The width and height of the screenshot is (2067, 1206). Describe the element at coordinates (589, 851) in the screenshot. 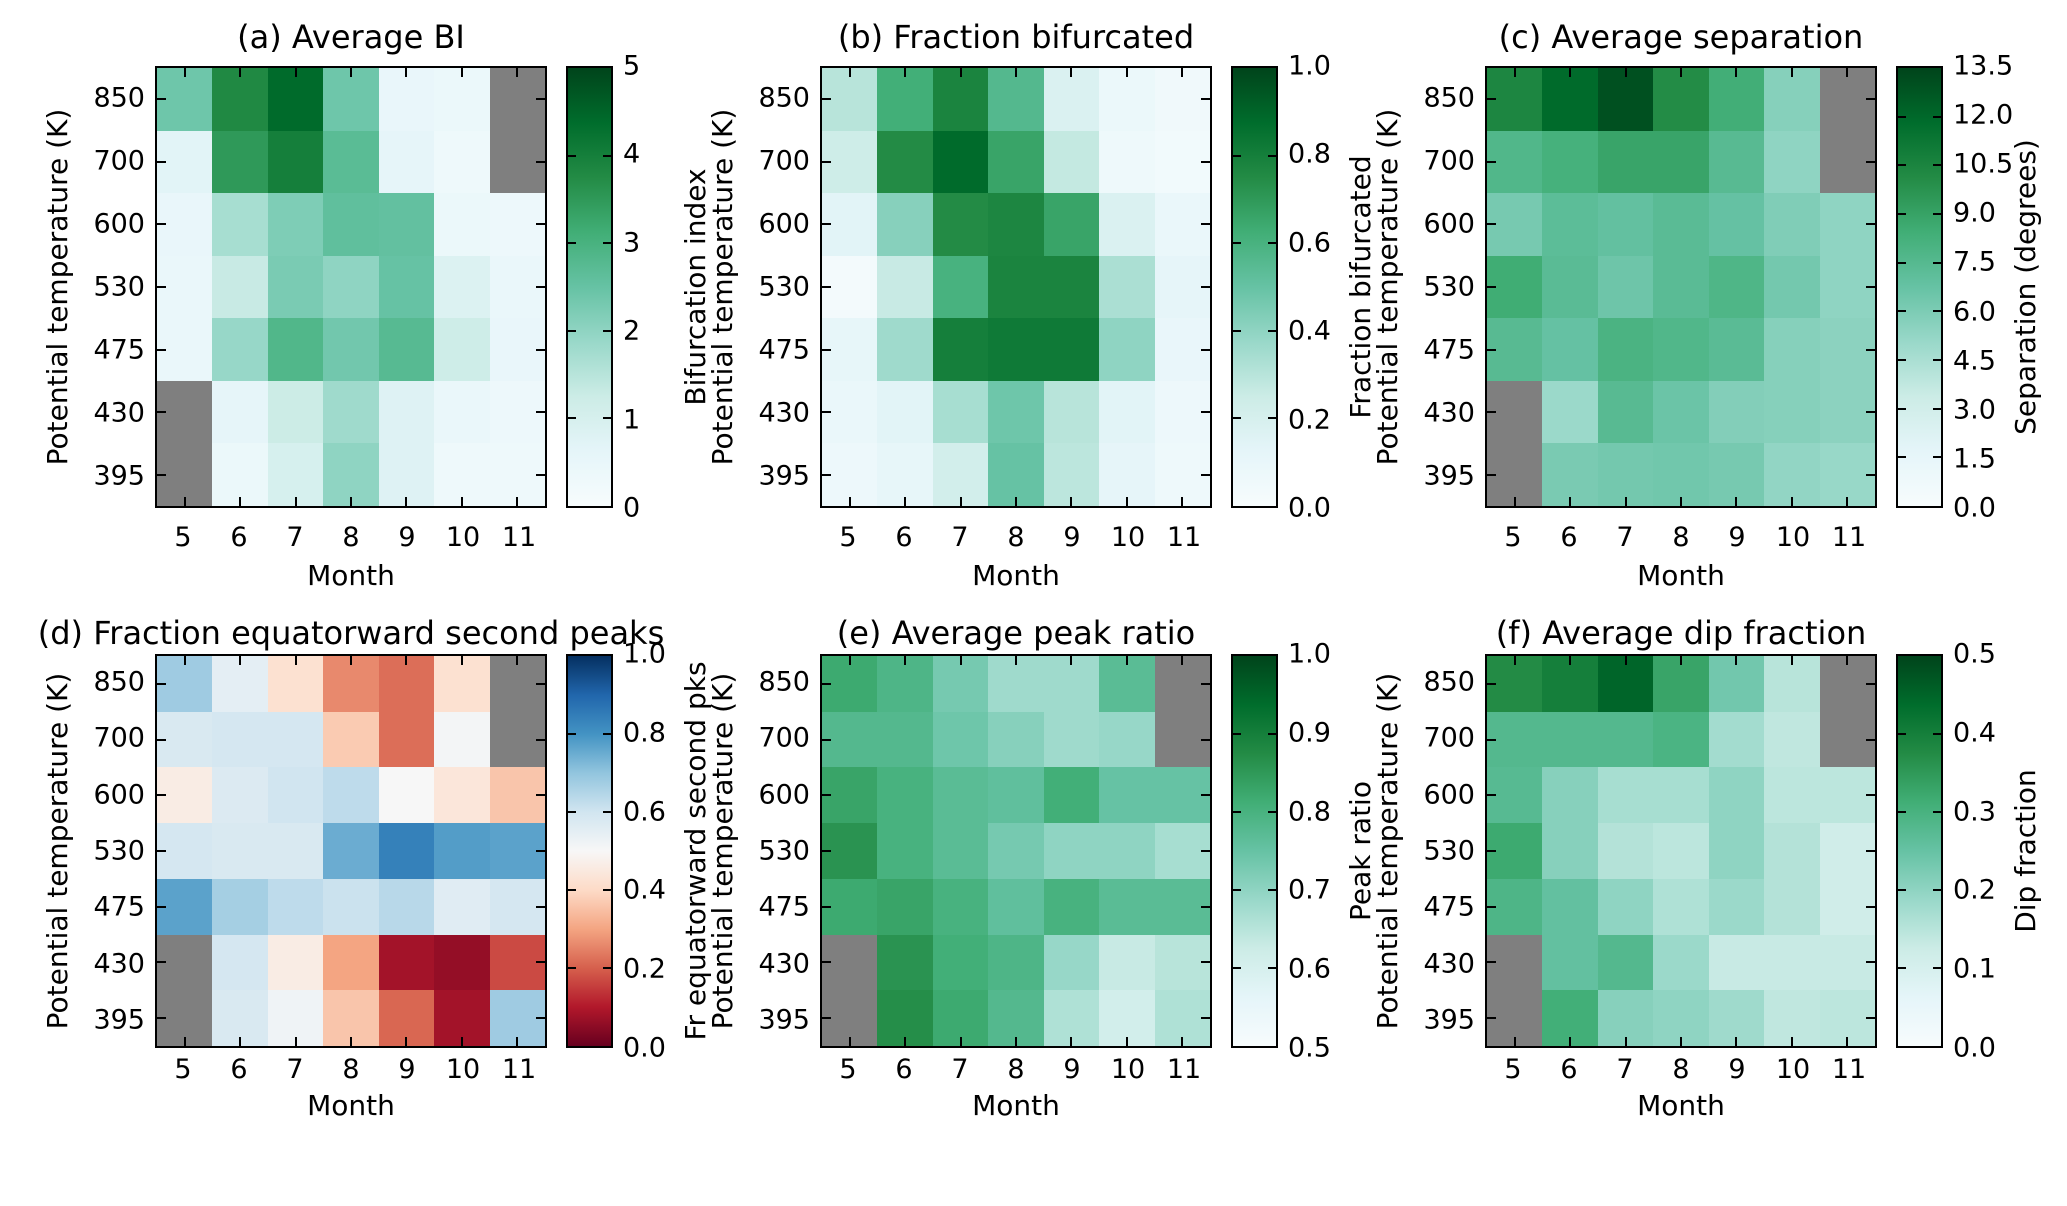

I see `colorbar-gradient` at that location.